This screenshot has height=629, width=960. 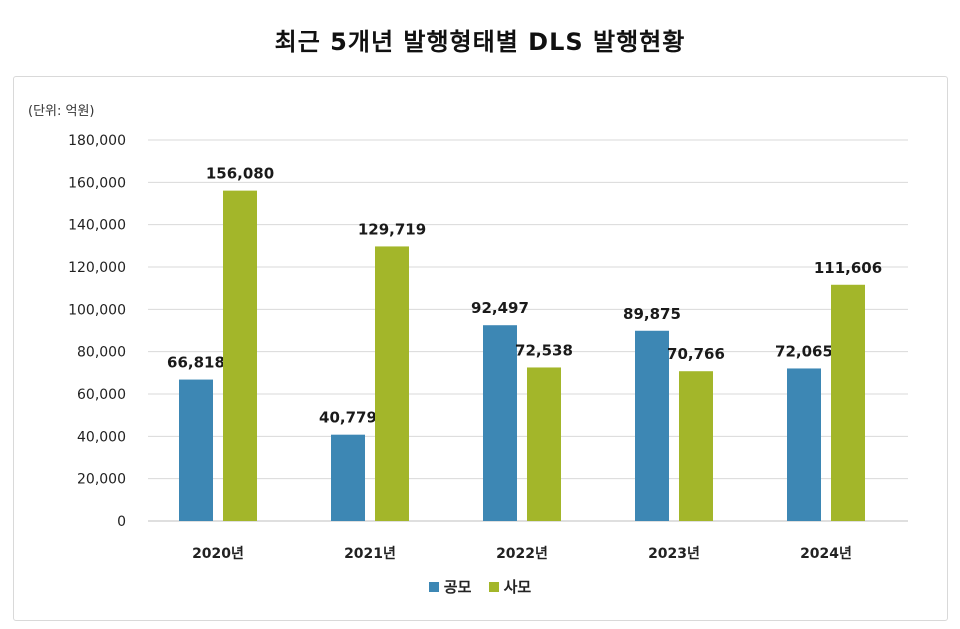 I want to click on data-label: 89,875, so click(x=652, y=314).